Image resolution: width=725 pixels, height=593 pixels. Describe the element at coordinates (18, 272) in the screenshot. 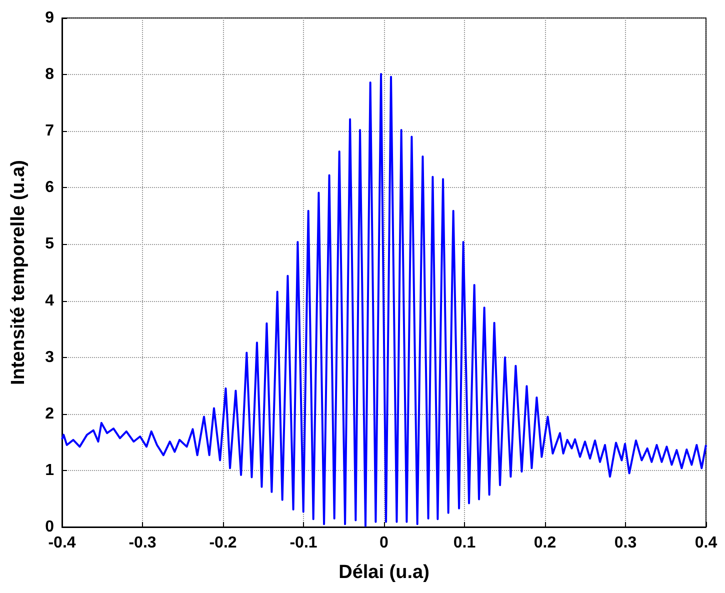

I see `y-axis-title: Intensité temporelle (u.a)` at that location.